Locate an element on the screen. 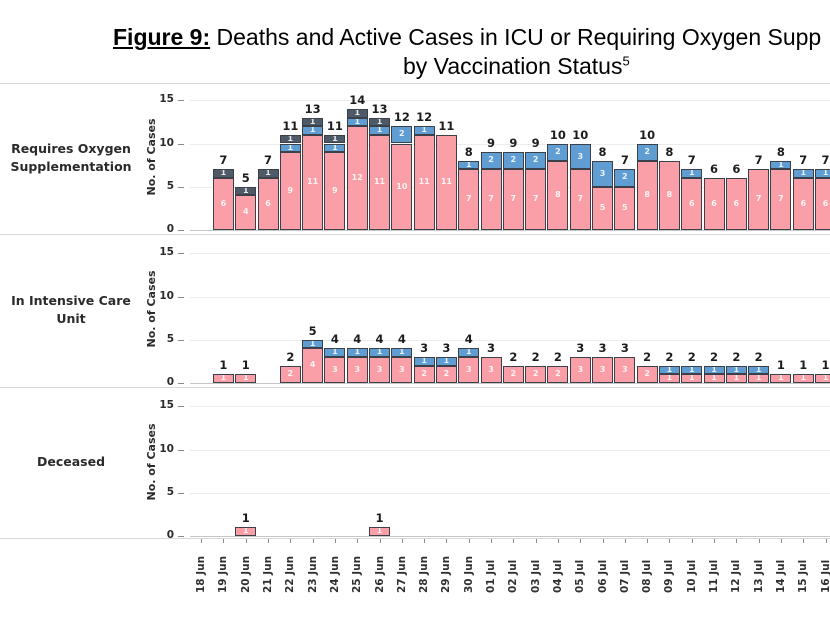 This screenshot has height=622, width=830. x-tick-label-text: 10 Jul is located at coordinates (691, 576).